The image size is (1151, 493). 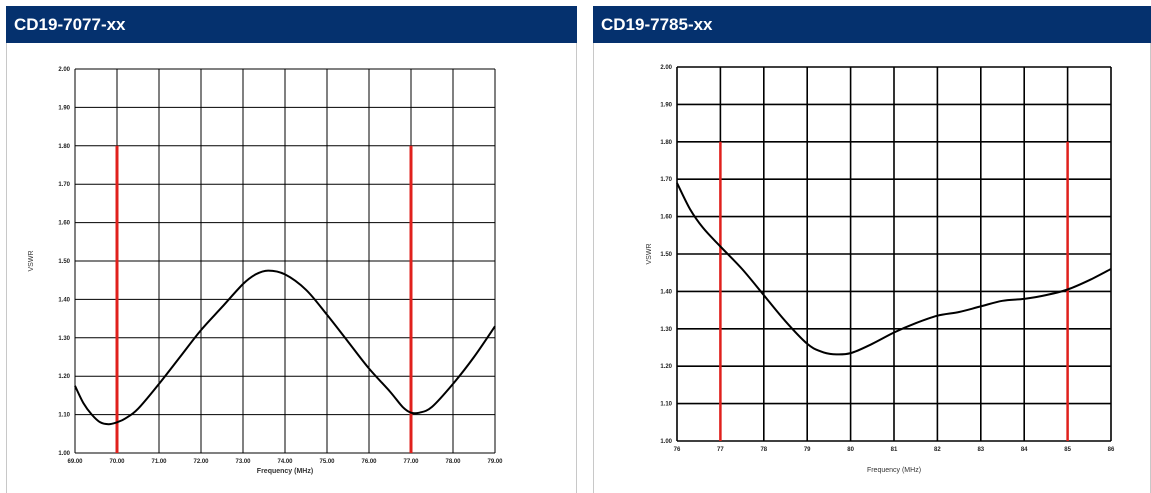 I want to click on x-tick-label: 77, so click(x=720, y=450).